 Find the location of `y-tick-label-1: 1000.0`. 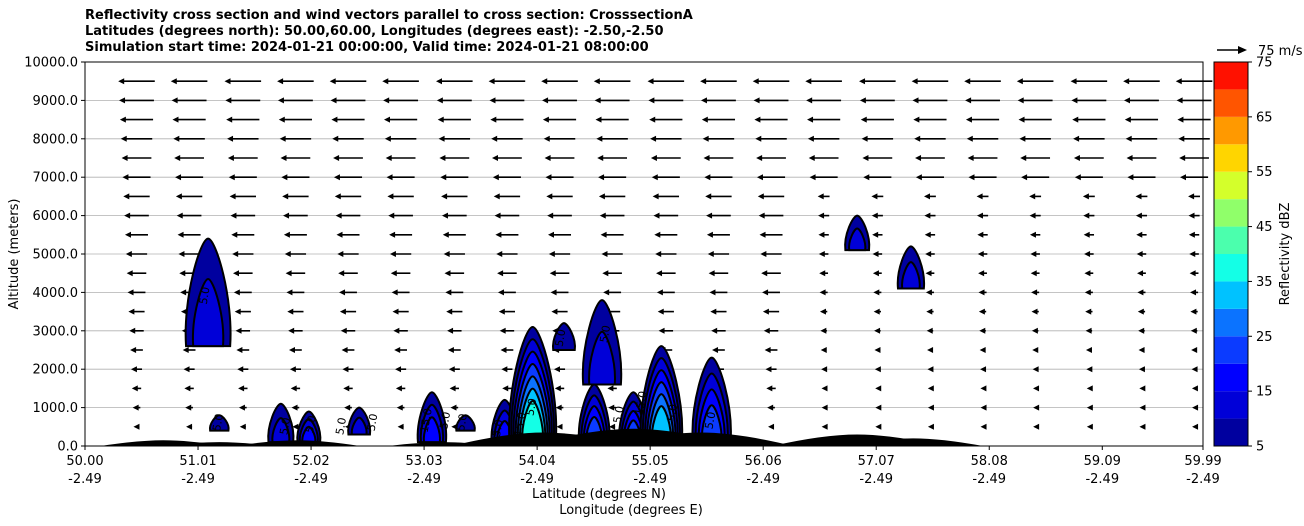

y-tick-label-1: 1000.0 is located at coordinates (56, 408).